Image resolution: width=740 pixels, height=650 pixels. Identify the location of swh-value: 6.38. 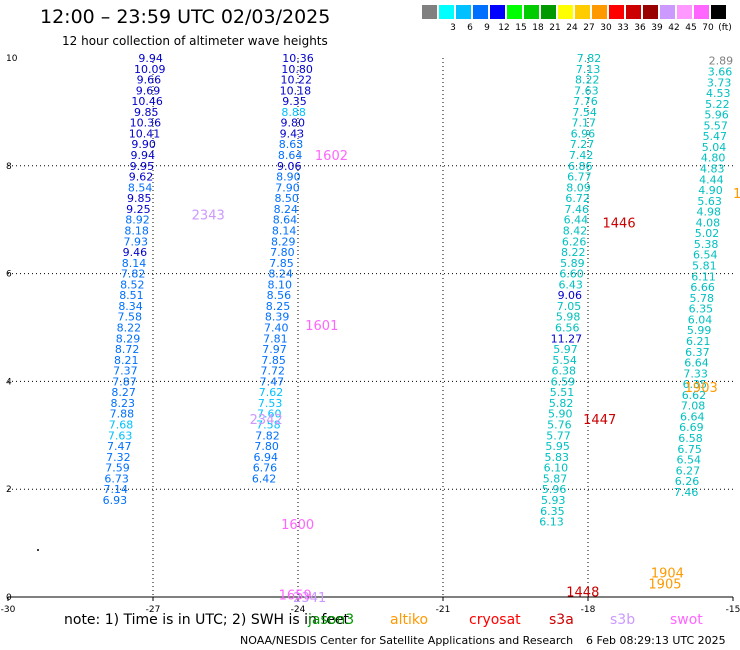
(563, 371).